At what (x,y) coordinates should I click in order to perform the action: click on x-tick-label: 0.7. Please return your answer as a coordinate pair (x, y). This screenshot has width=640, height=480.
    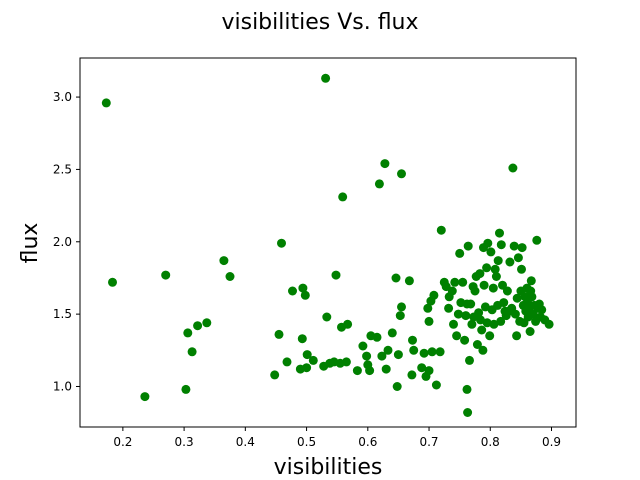
    Looking at the image, I should click on (428, 442).